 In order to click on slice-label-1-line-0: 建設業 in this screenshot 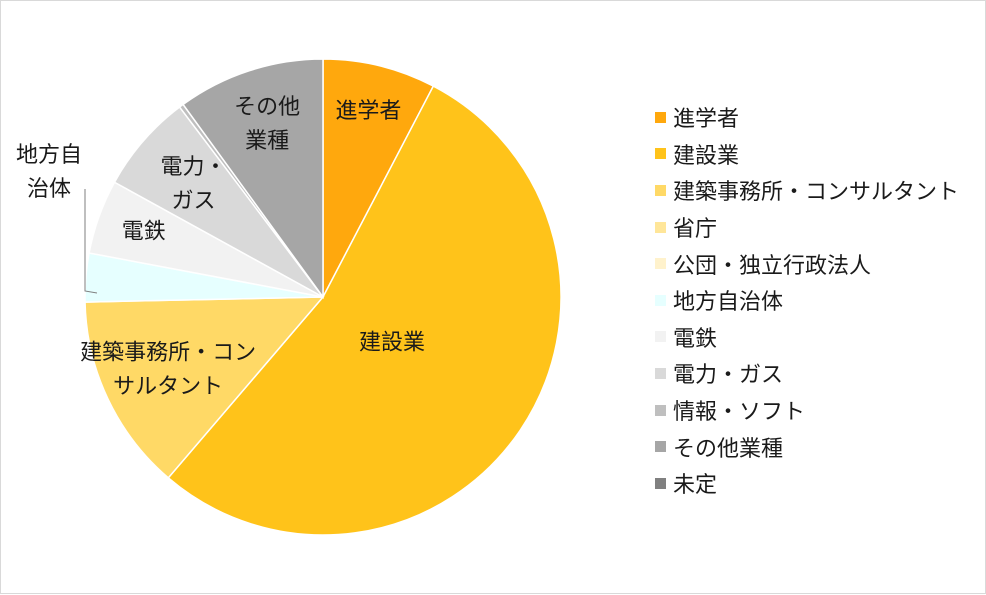, I will do `click(392, 343)`.